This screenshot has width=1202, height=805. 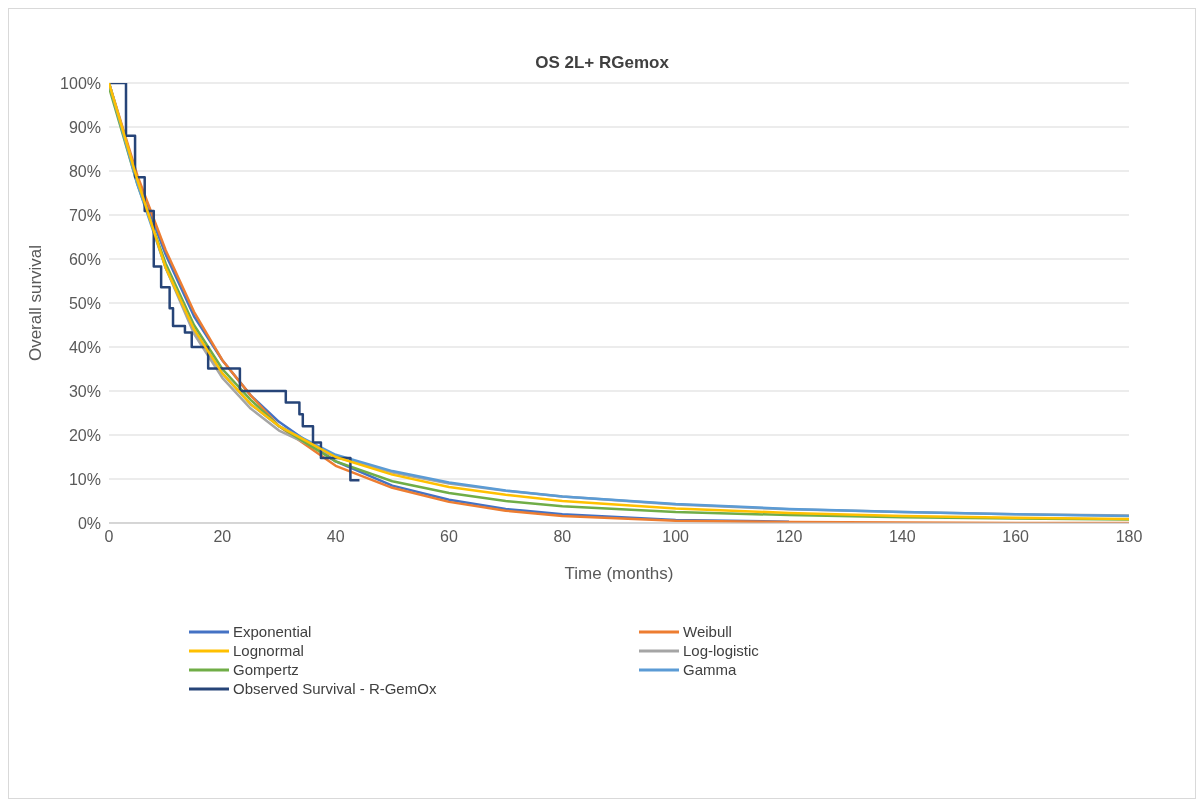 I want to click on x-tick-label: 140, so click(x=902, y=537).